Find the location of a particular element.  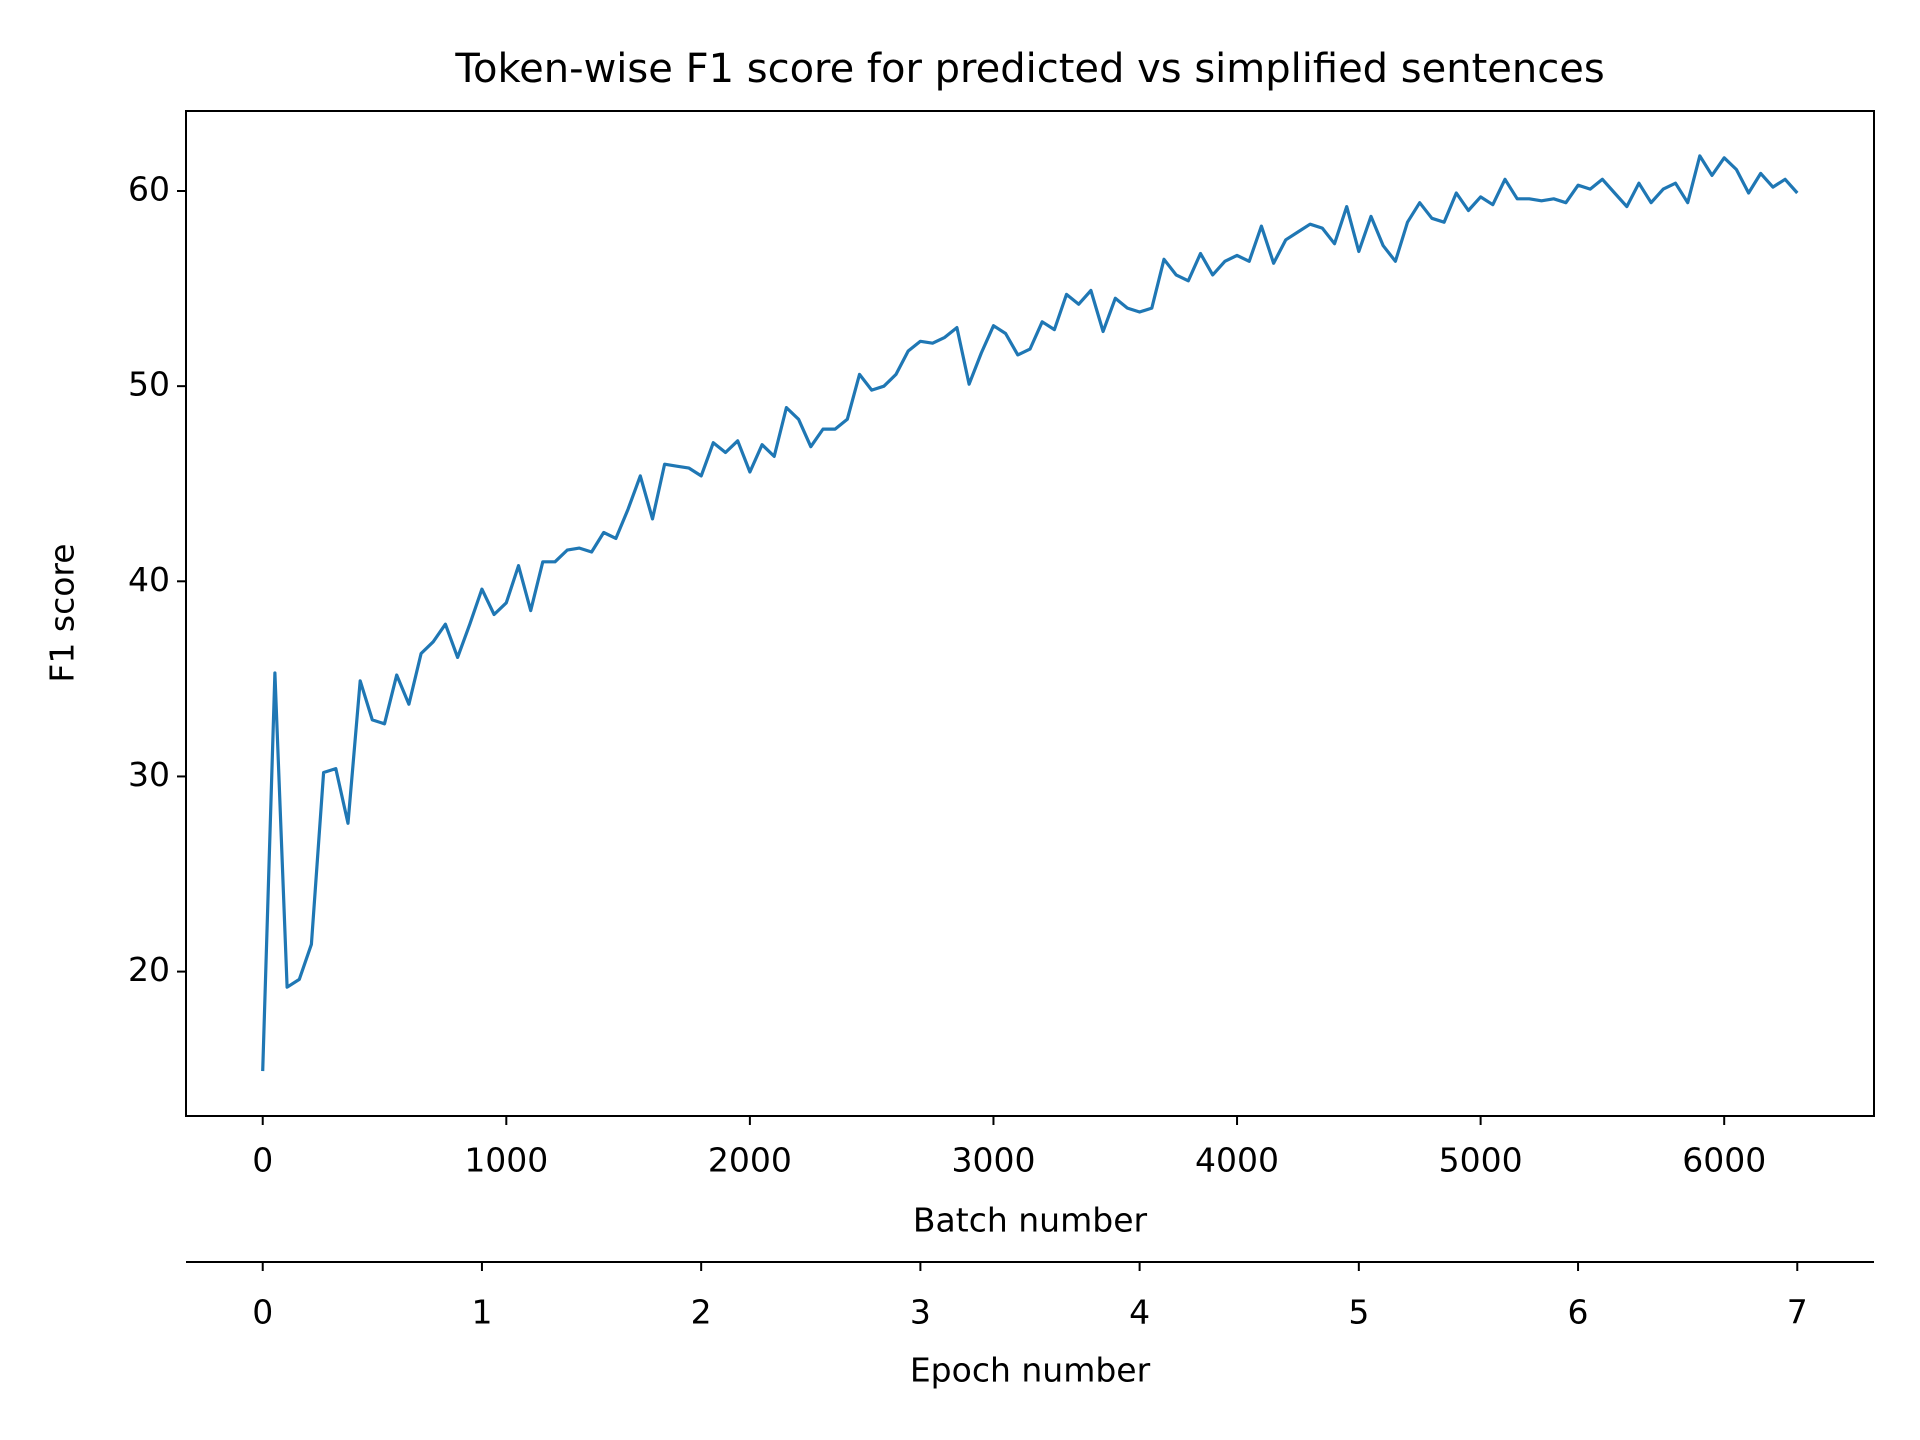

y-tick-label: 30 is located at coordinates (149, 774).